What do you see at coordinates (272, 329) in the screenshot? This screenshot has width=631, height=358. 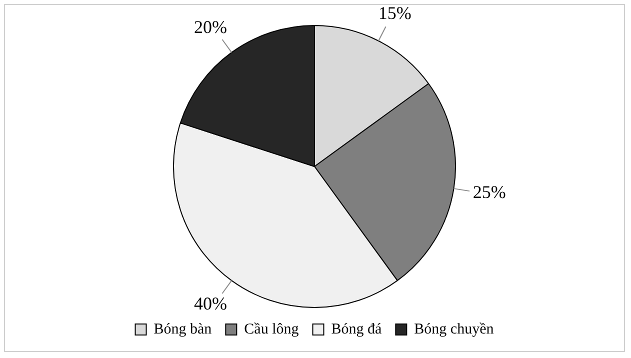 I see `legend-label: Cầu lông` at bounding box center [272, 329].